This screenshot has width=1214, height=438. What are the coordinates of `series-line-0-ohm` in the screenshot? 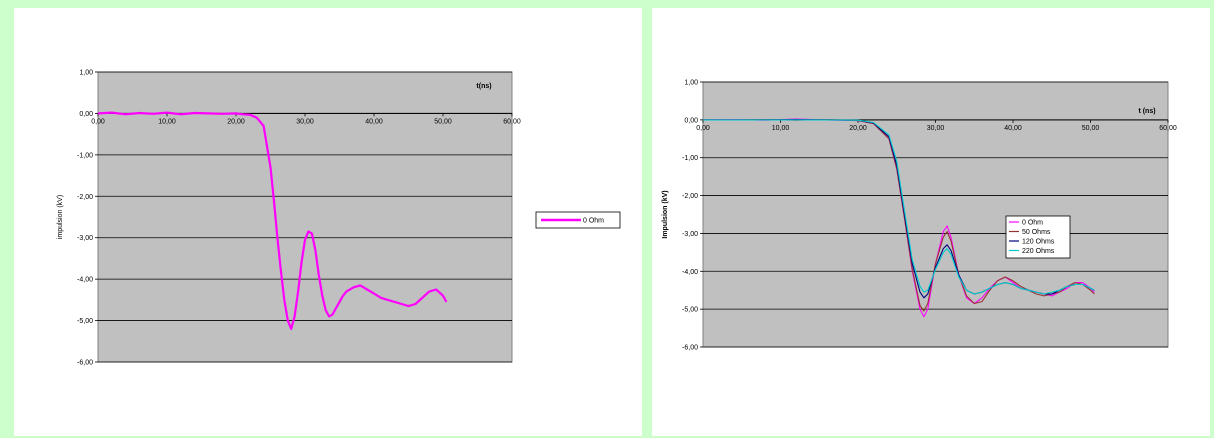 It's located at (272, 220).